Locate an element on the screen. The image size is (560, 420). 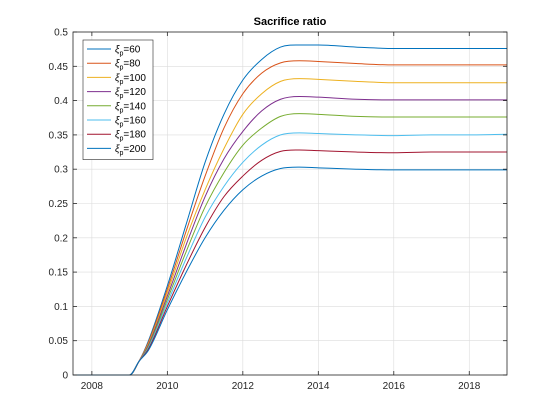
legend-value: =60 is located at coordinates (131, 50).